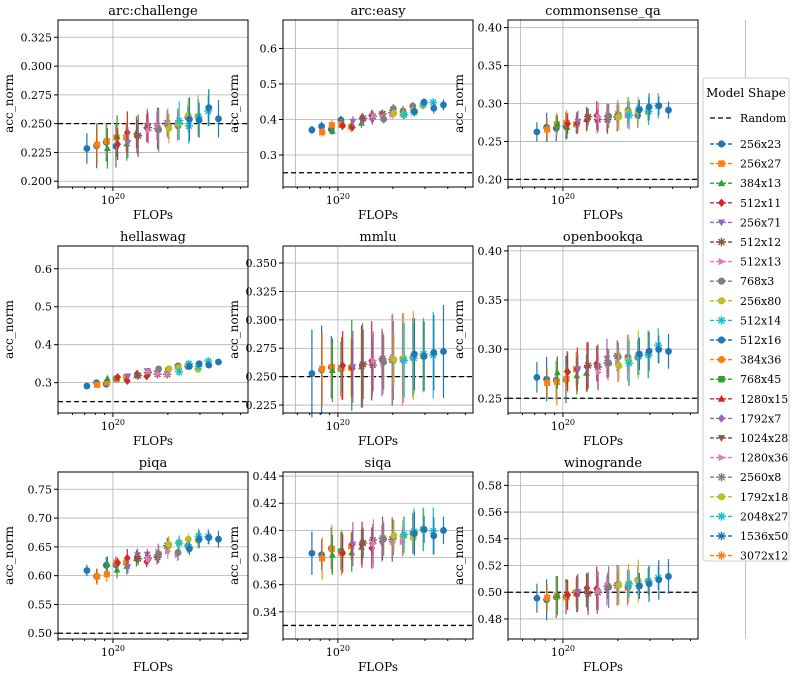 Image resolution: width=793 pixels, height=697 pixels. I want to click on legend-label: 384x36, so click(760, 360).